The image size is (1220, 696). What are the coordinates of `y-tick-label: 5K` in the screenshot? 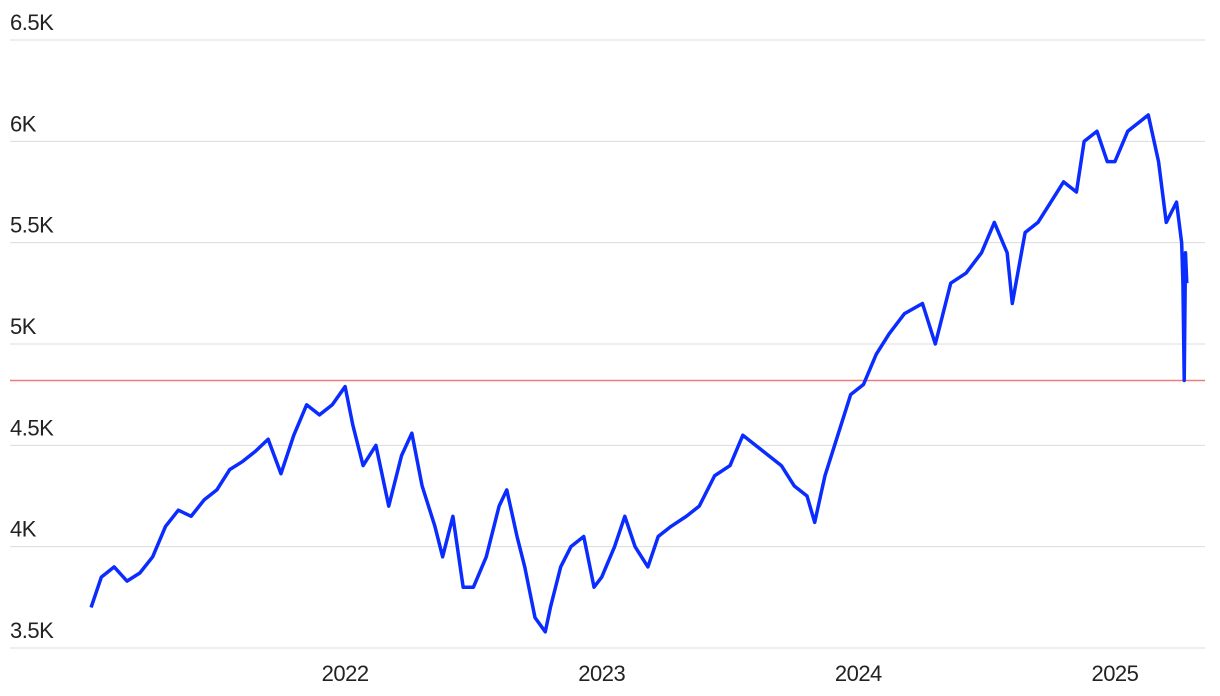 It's located at (23, 326).